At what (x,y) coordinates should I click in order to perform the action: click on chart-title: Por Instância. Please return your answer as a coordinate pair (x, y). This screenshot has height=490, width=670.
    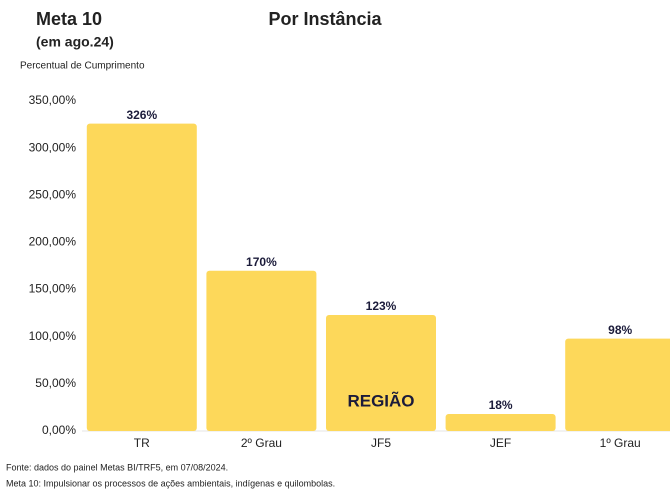
    Looking at the image, I should click on (325, 19).